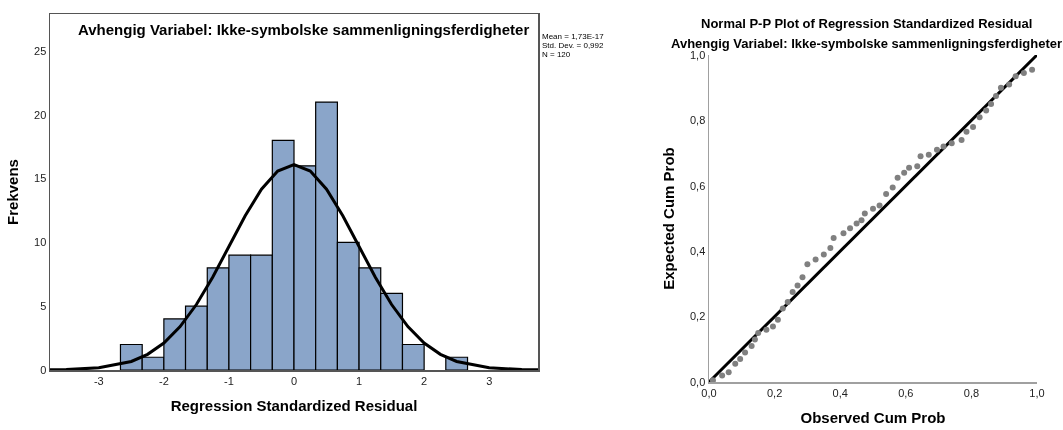 This screenshot has width=1063, height=430. What do you see at coordinates (294, 380) in the screenshot?
I see `x-tick-label: 0` at bounding box center [294, 380].